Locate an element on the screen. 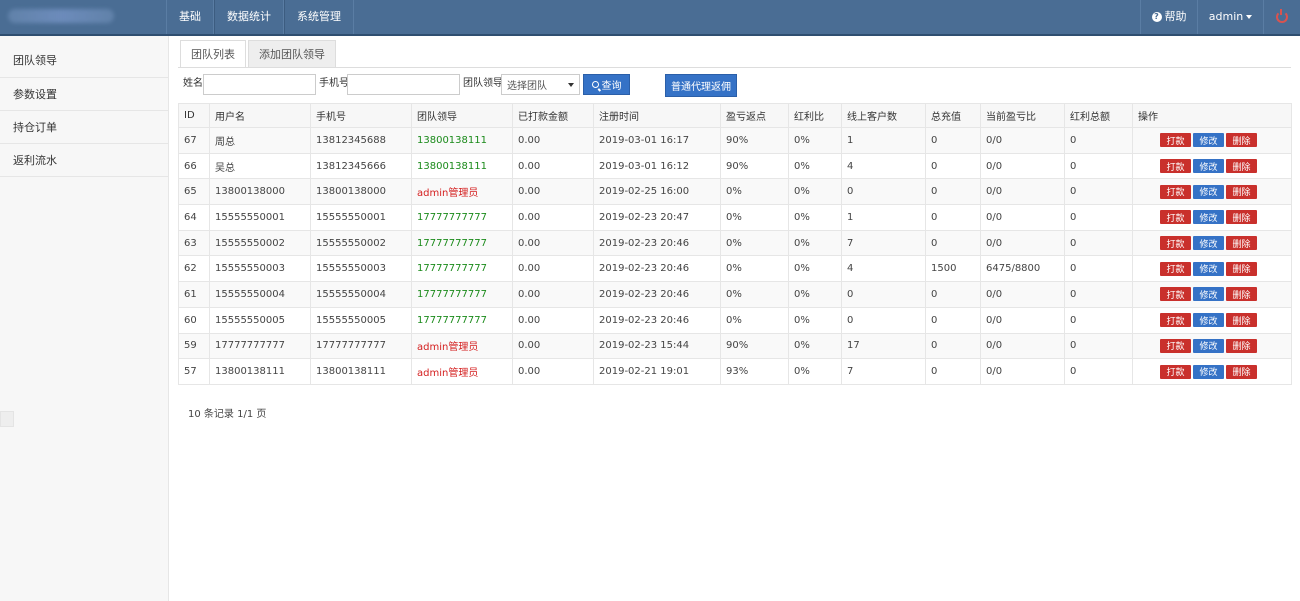  cell-username: 13800138111 is located at coordinates (260, 371).